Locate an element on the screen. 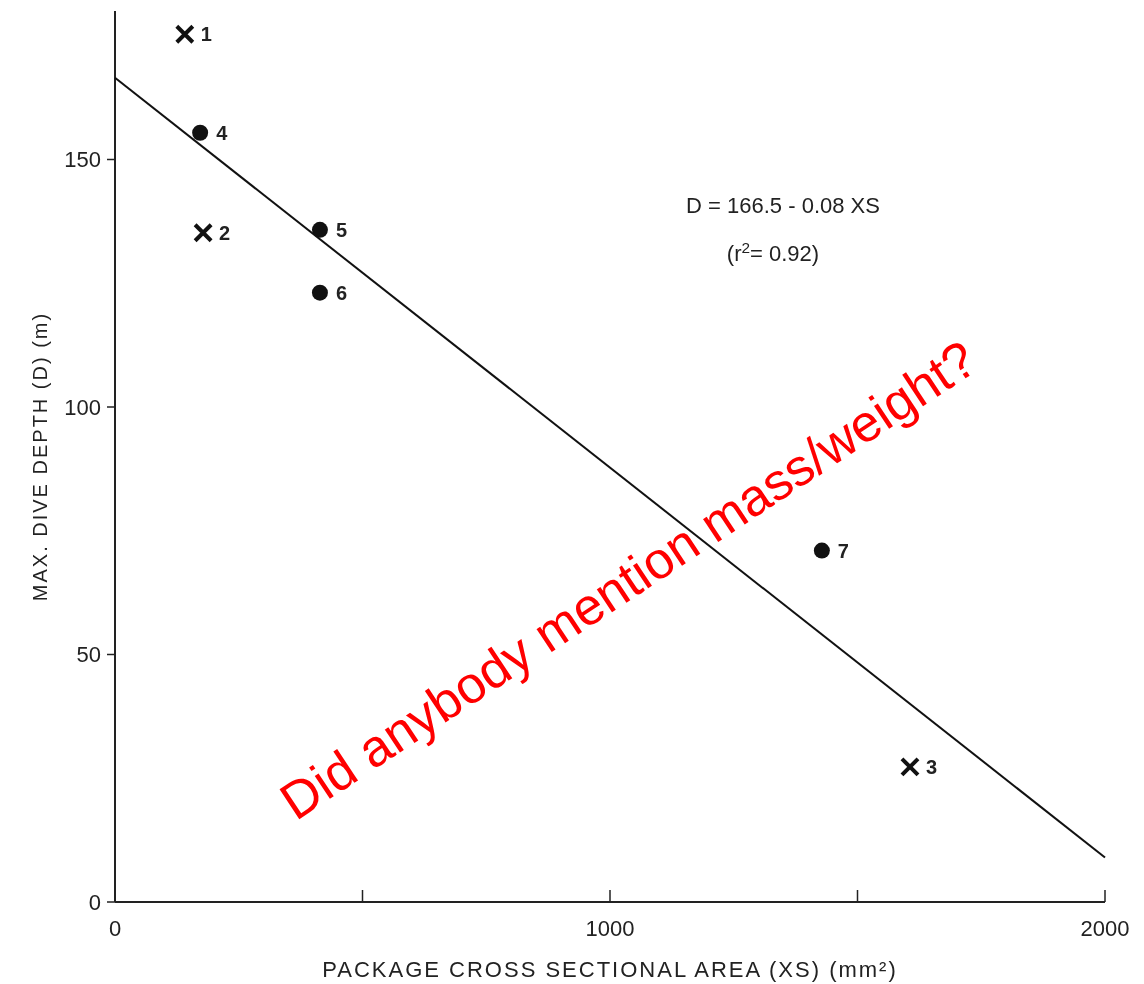  y-tick-label: 100 is located at coordinates (82, 407).